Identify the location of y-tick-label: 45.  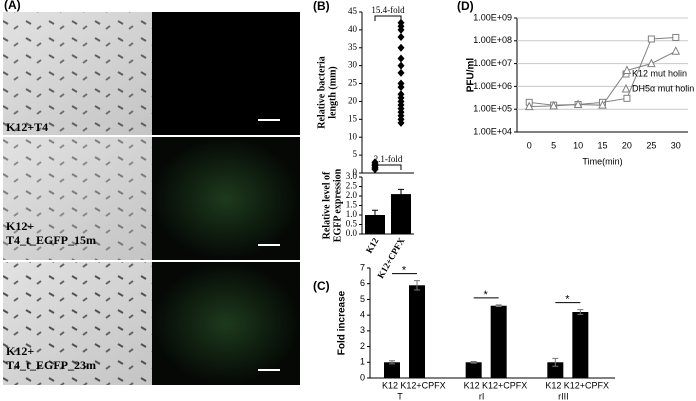
(353, 11).